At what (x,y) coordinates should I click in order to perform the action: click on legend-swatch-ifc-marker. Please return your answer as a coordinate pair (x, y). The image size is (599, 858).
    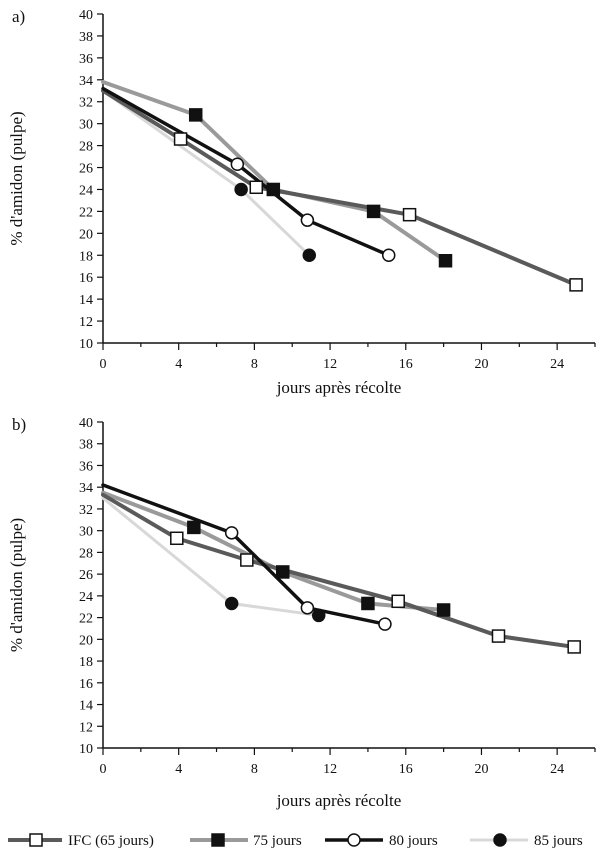
    Looking at the image, I should click on (36, 840).